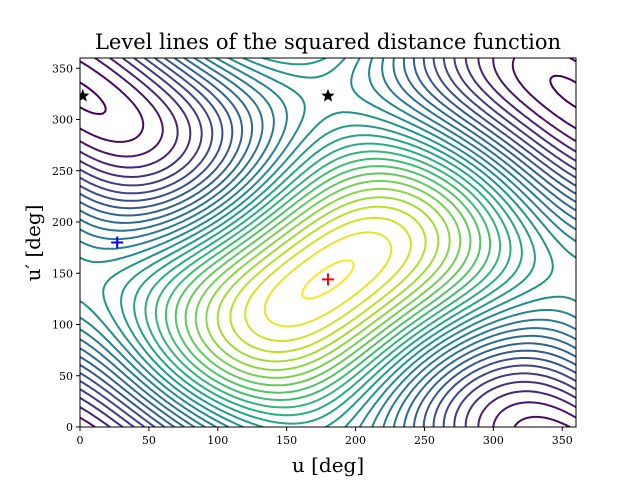 The width and height of the screenshot is (640, 480). Describe the element at coordinates (62, 222) in the screenshot. I see `y-tick-label: 200` at that location.